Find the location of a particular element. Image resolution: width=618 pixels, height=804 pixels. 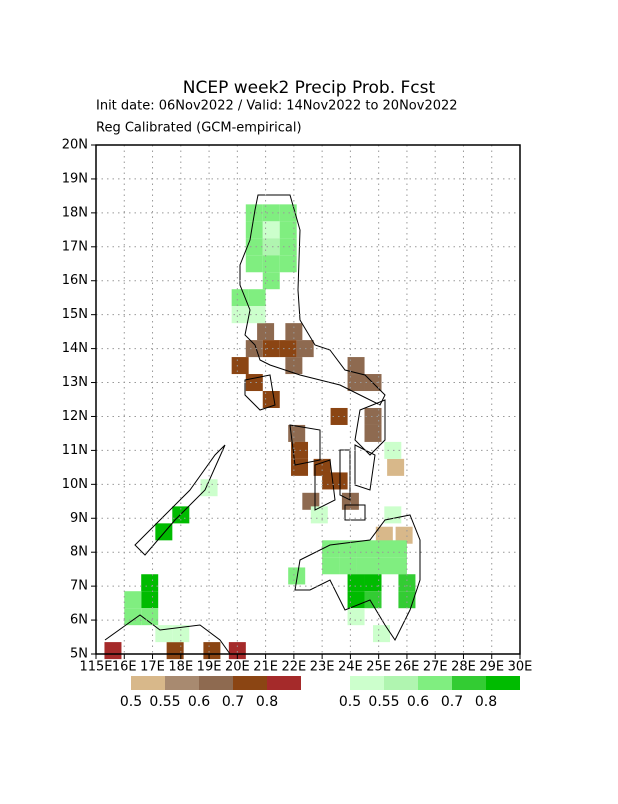

x-tick-label: 22E is located at coordinates (293, 667).